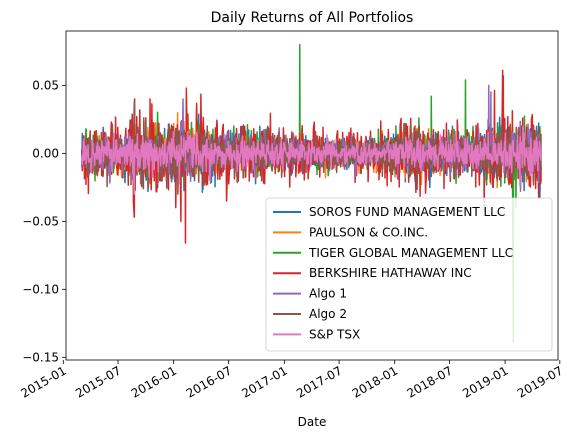 Image resolution: width=568 pixels, height=437 pixels. Describe the element at coordinates (312, 422) in the screenshot. I see `x-axis-label: Date` at that location.